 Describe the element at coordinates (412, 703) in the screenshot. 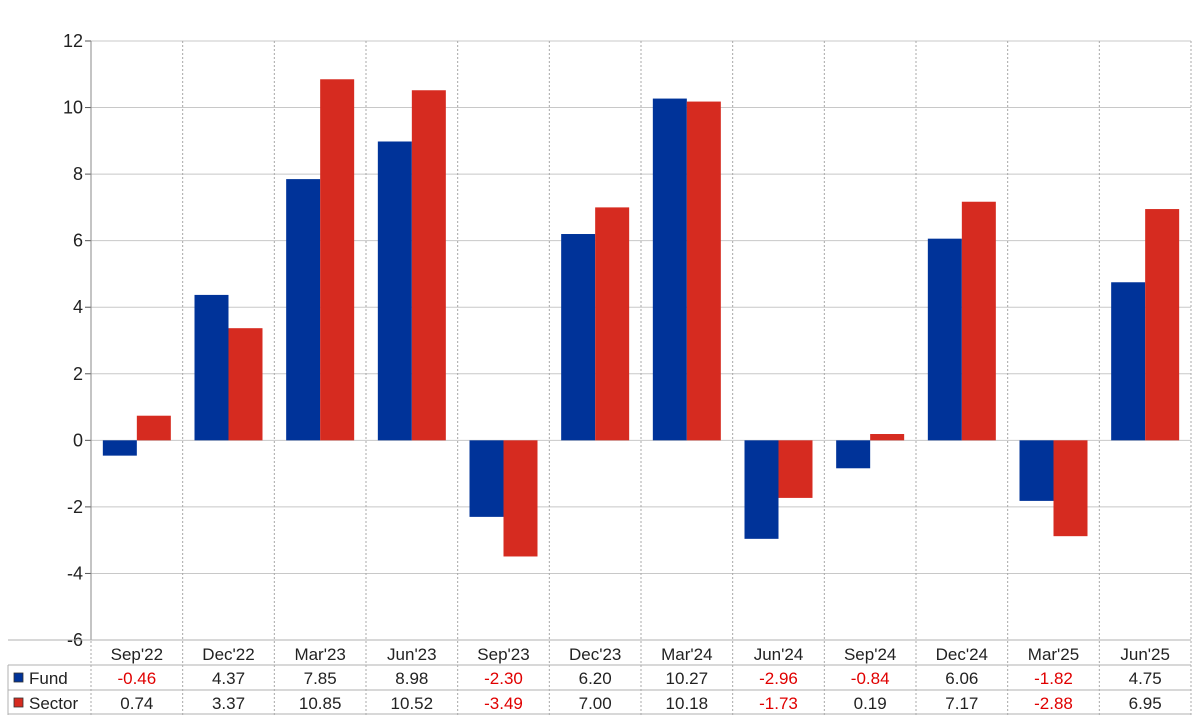

I see `data-label-sector: 10.52` at that location.